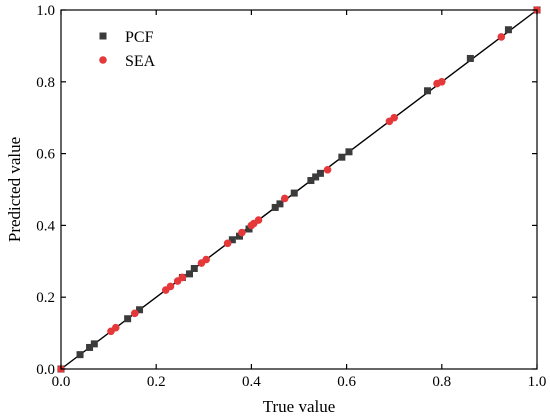 This screenshot has height=419, width=550. I want to click on x-tick-label-5: 1.0, so click(537, 382).